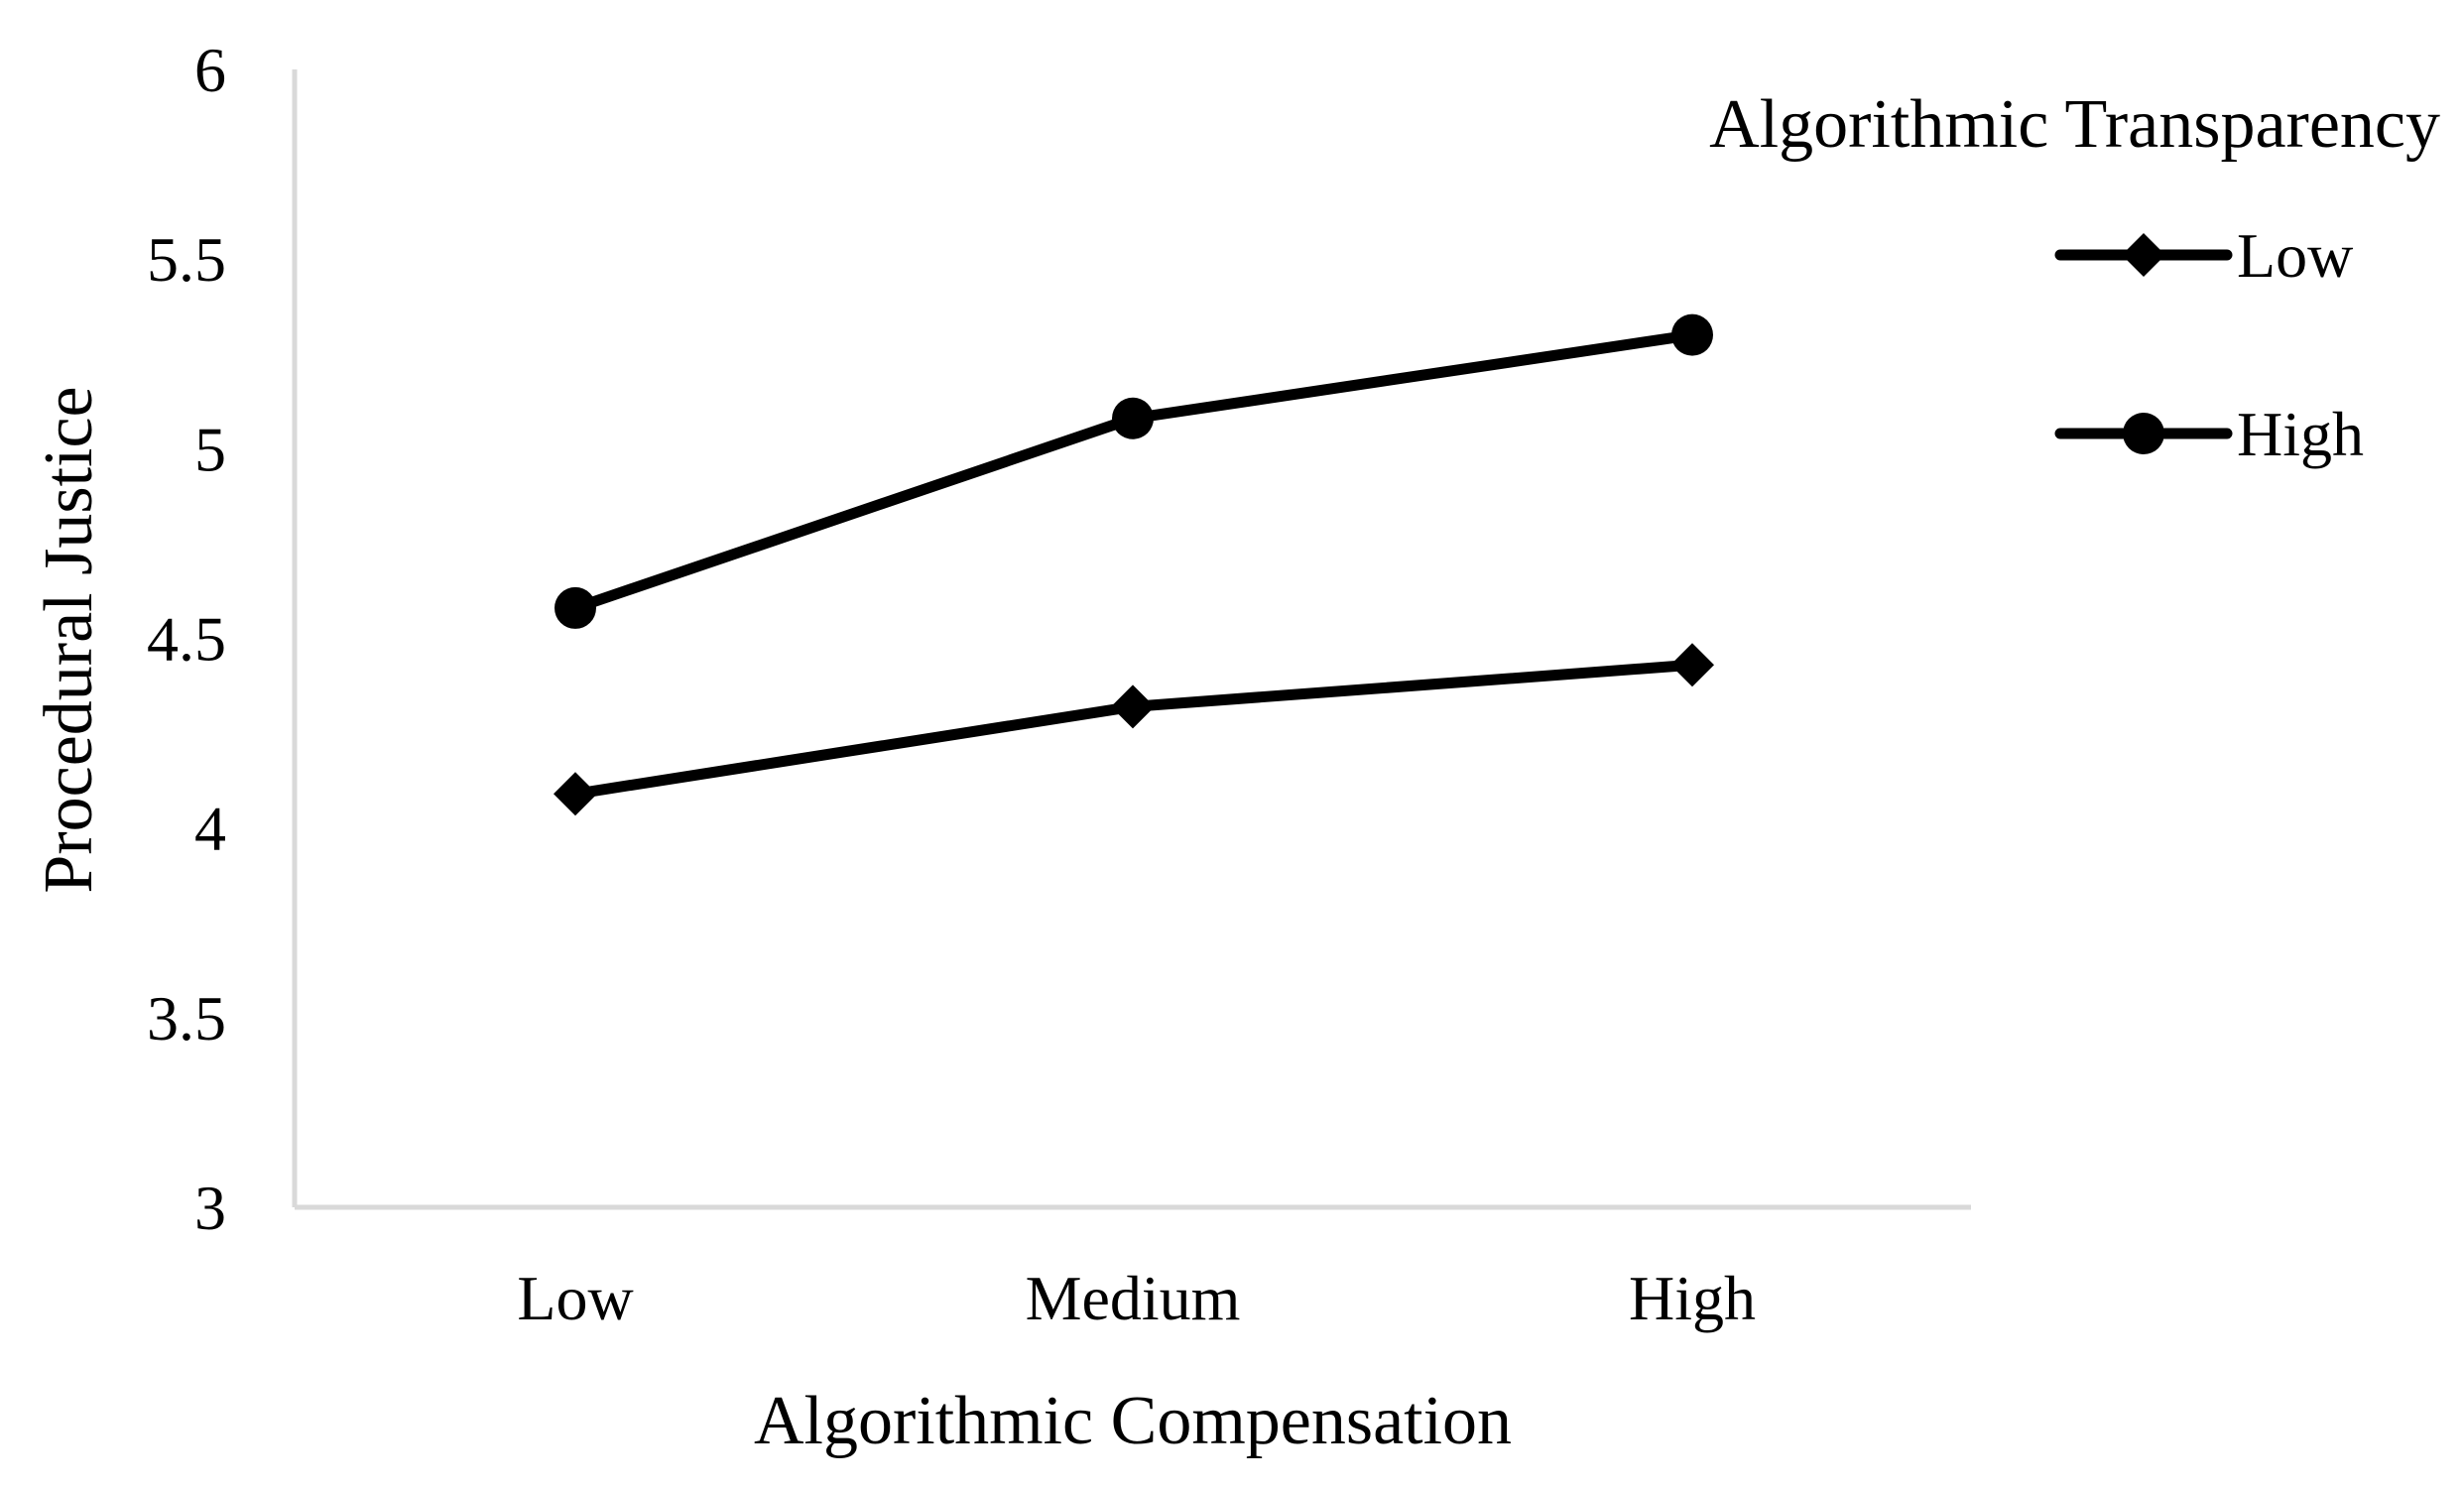  I want to click on y-tick-labels: 3 3.5 4 4.5 5 5.5 6, so click(187, 639).